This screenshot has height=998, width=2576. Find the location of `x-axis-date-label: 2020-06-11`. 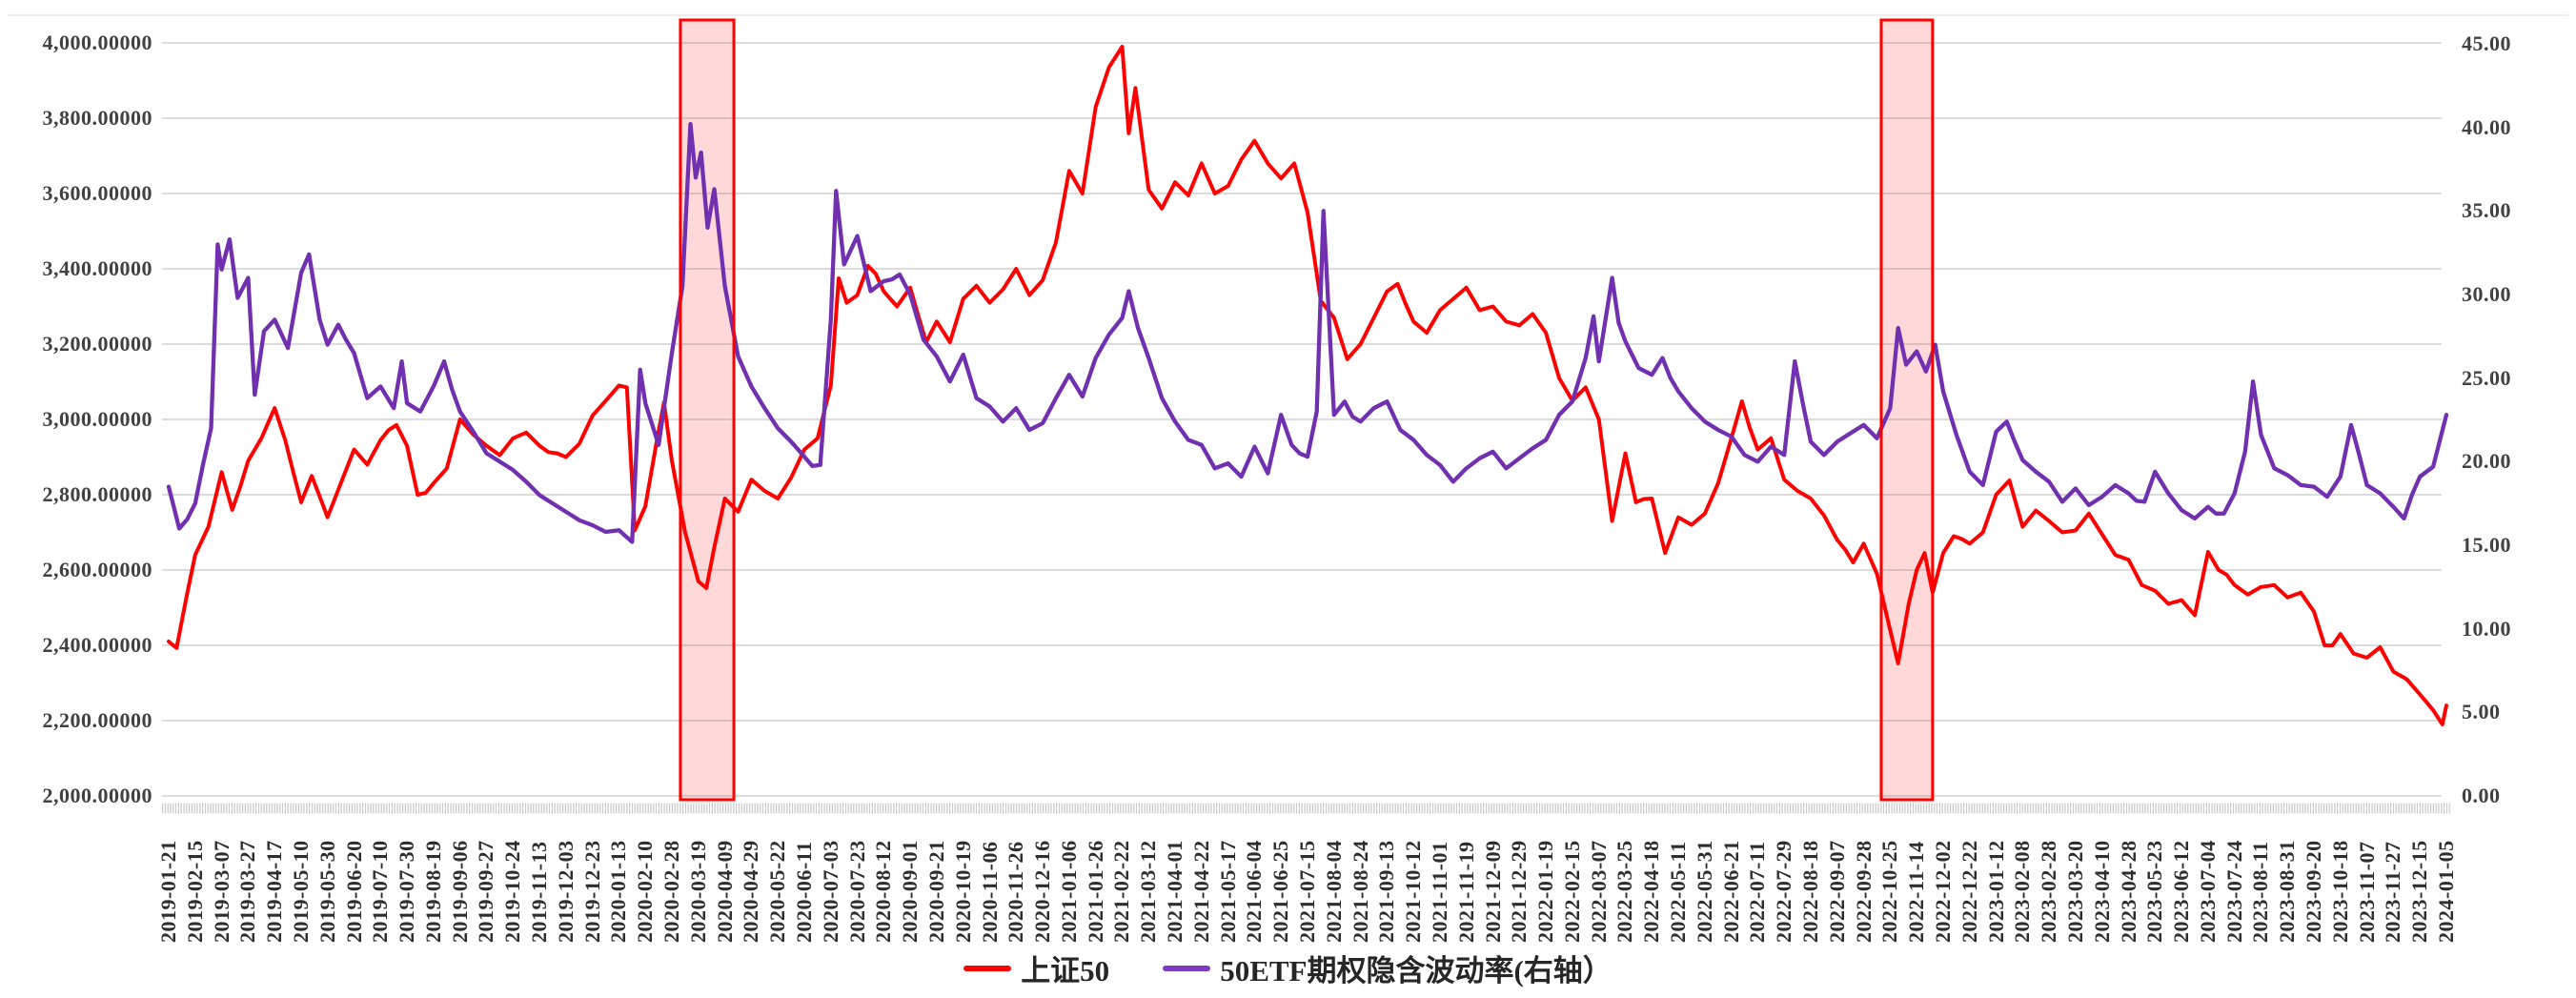

x-axis-date-label: 2020-06-11 is located at coordinates (803, 892).